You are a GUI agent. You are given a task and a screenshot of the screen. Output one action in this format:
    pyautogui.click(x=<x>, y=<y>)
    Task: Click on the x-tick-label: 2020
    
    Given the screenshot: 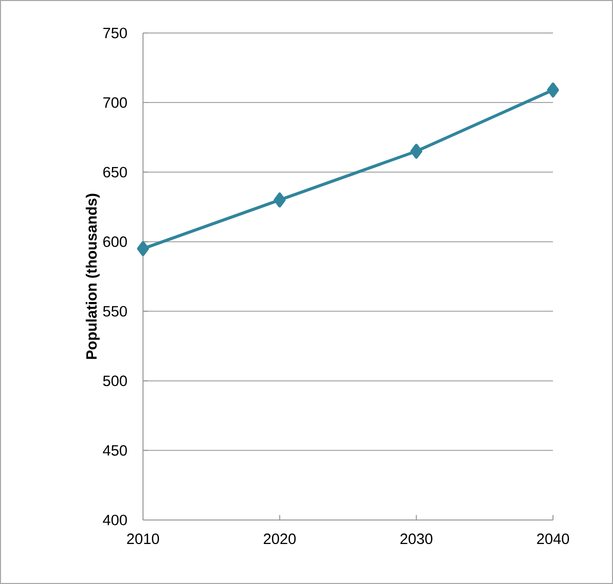 What is the action you would take?
    pyautogui.click(x=280, y=539)
    